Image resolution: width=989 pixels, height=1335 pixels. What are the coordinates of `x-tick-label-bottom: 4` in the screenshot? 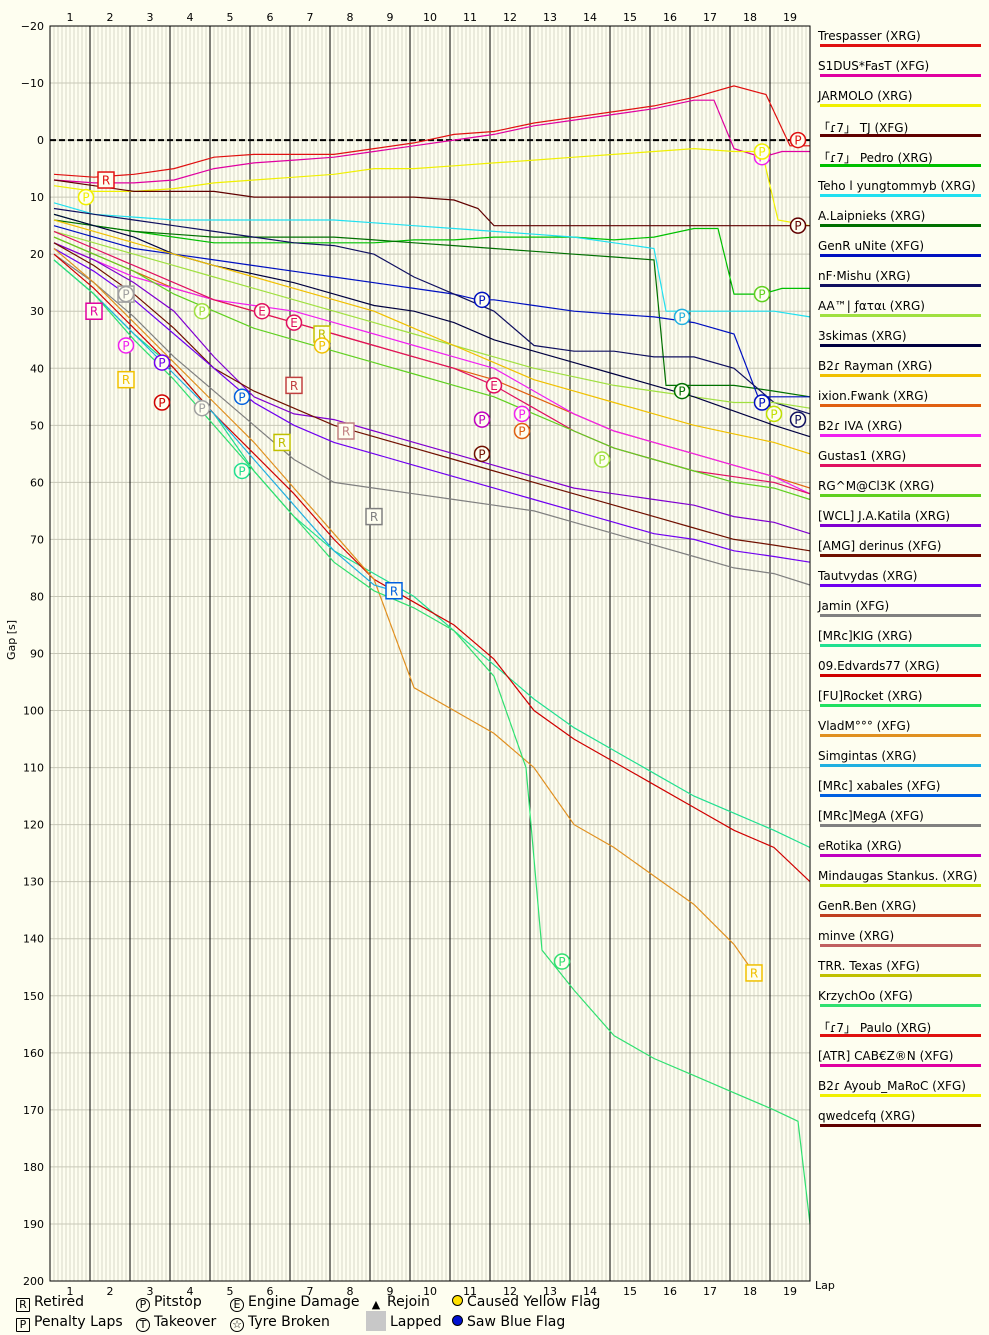 It's located at (190, 1290).